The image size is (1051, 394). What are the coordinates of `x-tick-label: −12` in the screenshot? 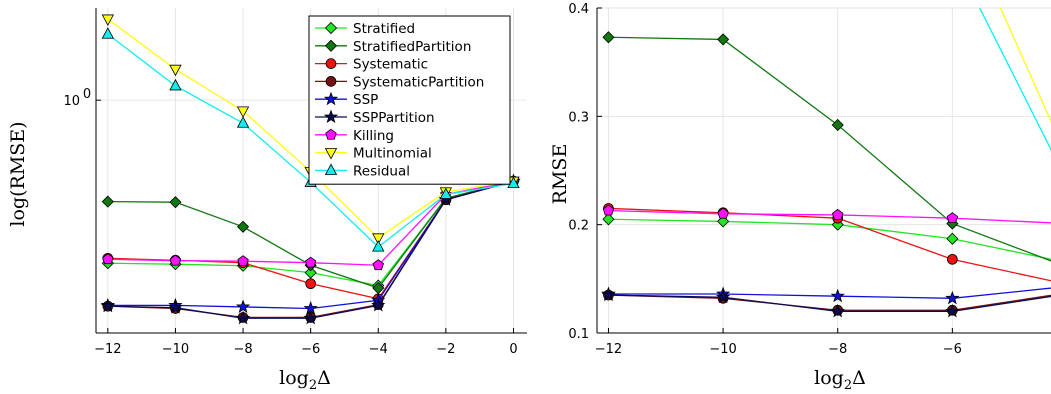 It's located at (107, 349).